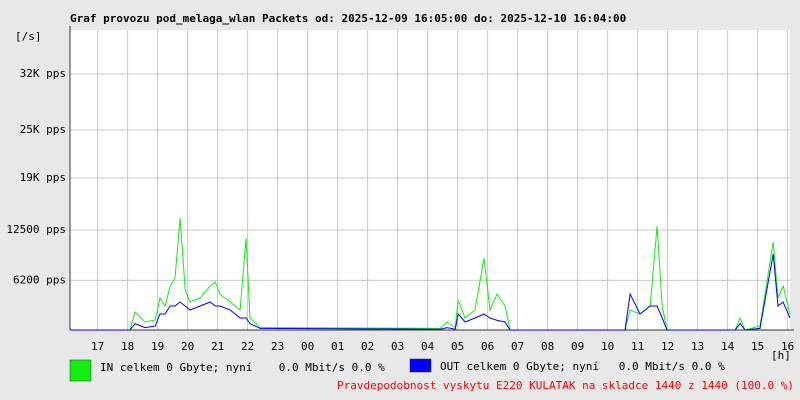 This screenshot has height=400, width=800. What do you see at coordinates (787, 346) in the screenshot?
I see `x-tick-label: 16` at bounding box center [787, 346].